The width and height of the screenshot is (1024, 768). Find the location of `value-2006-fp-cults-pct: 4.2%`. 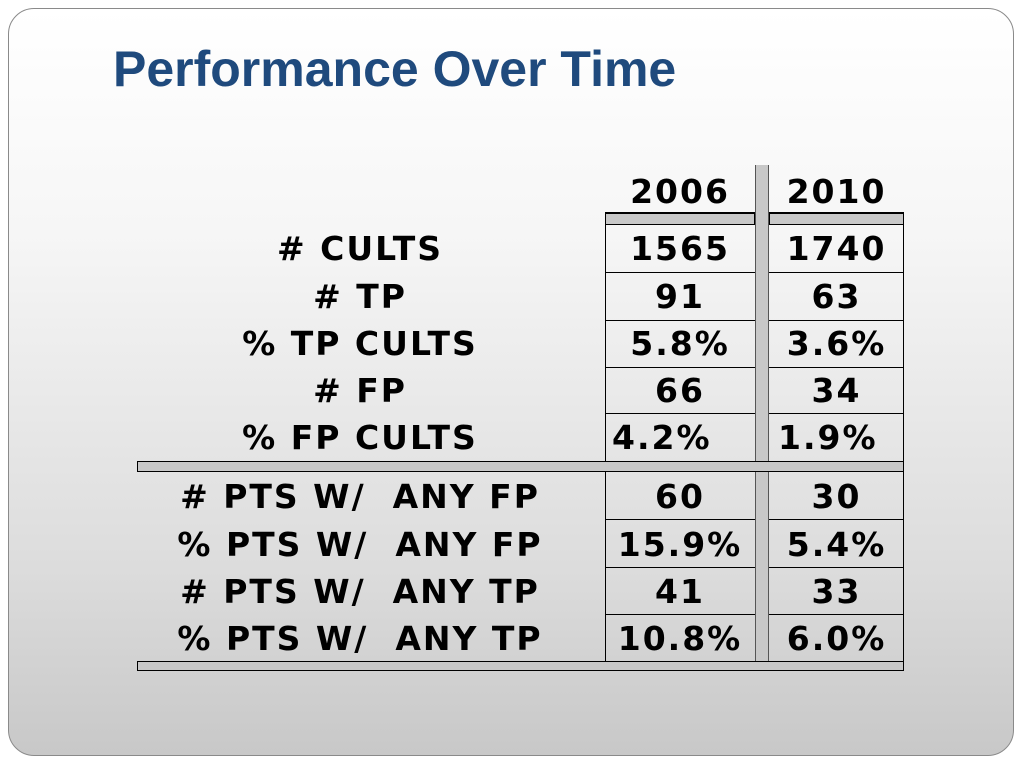

value-2006-fp-cults-pct: 4.2% is located at coordinates (662, 437).